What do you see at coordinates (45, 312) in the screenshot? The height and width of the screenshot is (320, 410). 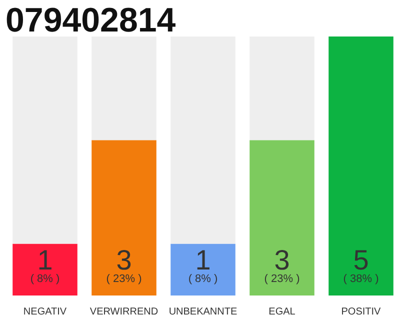 I see `x-tick-label: NEGATIV` at bounding box center [45, 312].